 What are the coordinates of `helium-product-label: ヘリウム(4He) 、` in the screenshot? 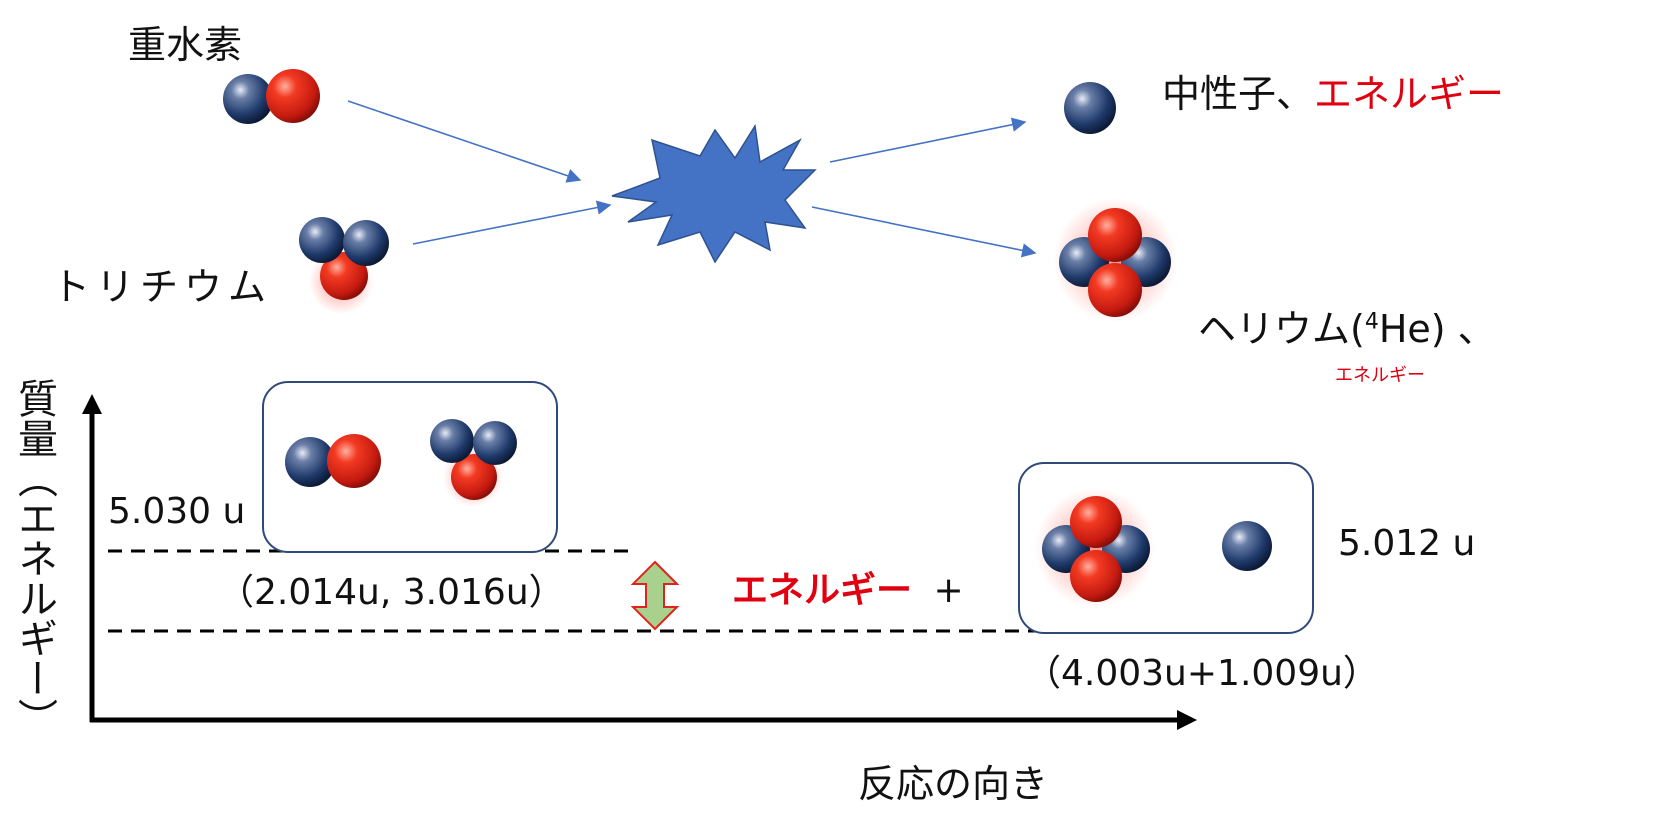 It's located at (1347, 325).